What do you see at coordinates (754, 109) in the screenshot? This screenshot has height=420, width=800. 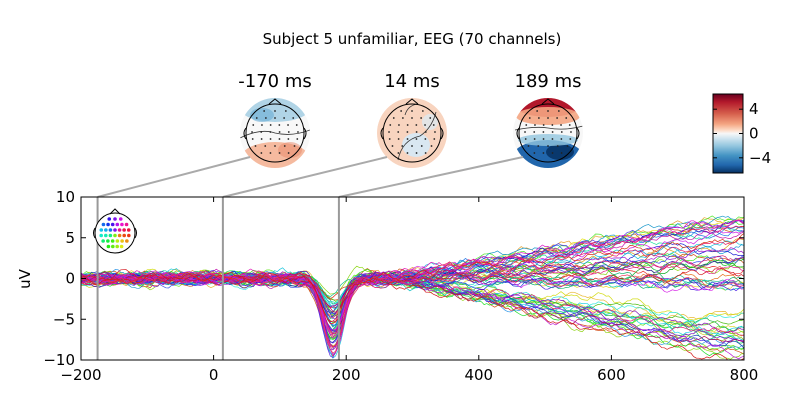 I see `colorbar-tick-label: 4` at bounding box center [754, 109].